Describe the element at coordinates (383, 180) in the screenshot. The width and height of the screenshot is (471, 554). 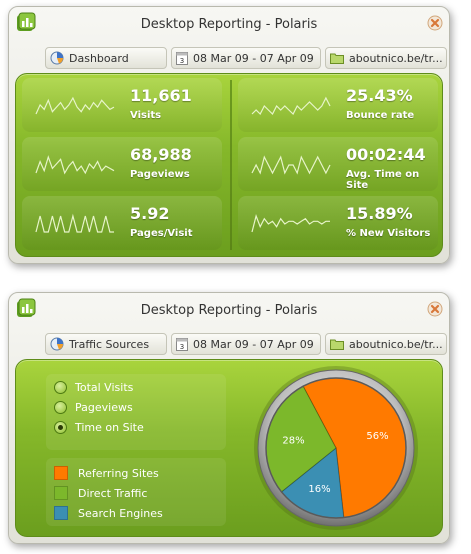
I see `metric-label: Avg. Time on Site` at that location.